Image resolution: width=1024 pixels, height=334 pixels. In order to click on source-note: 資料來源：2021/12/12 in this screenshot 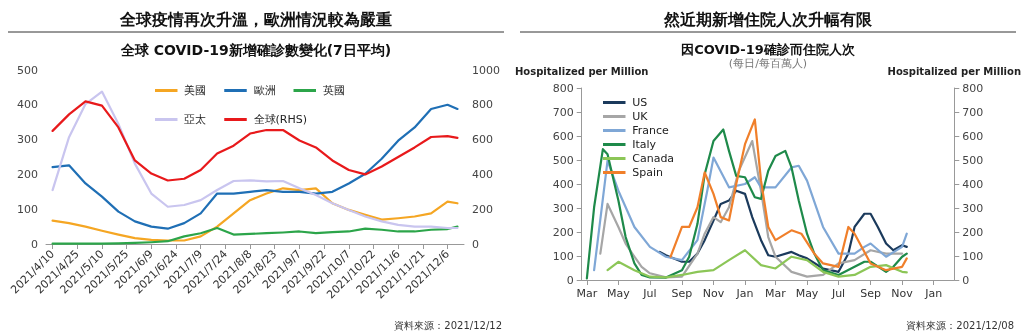, I will do `click(448, 325)`.